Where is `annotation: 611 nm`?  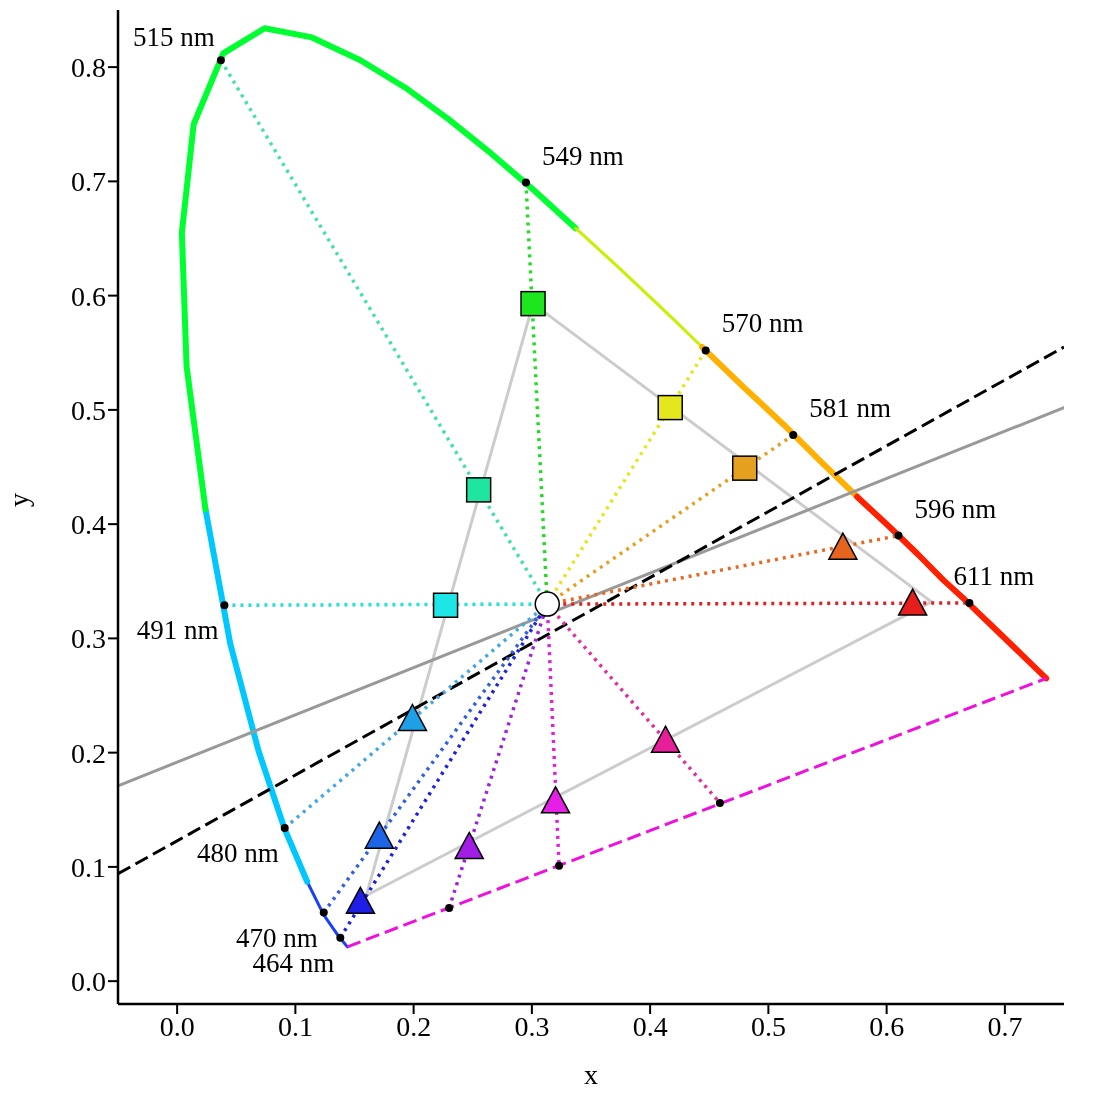 annotation: 611 nm is located at coordinates (994, 575).